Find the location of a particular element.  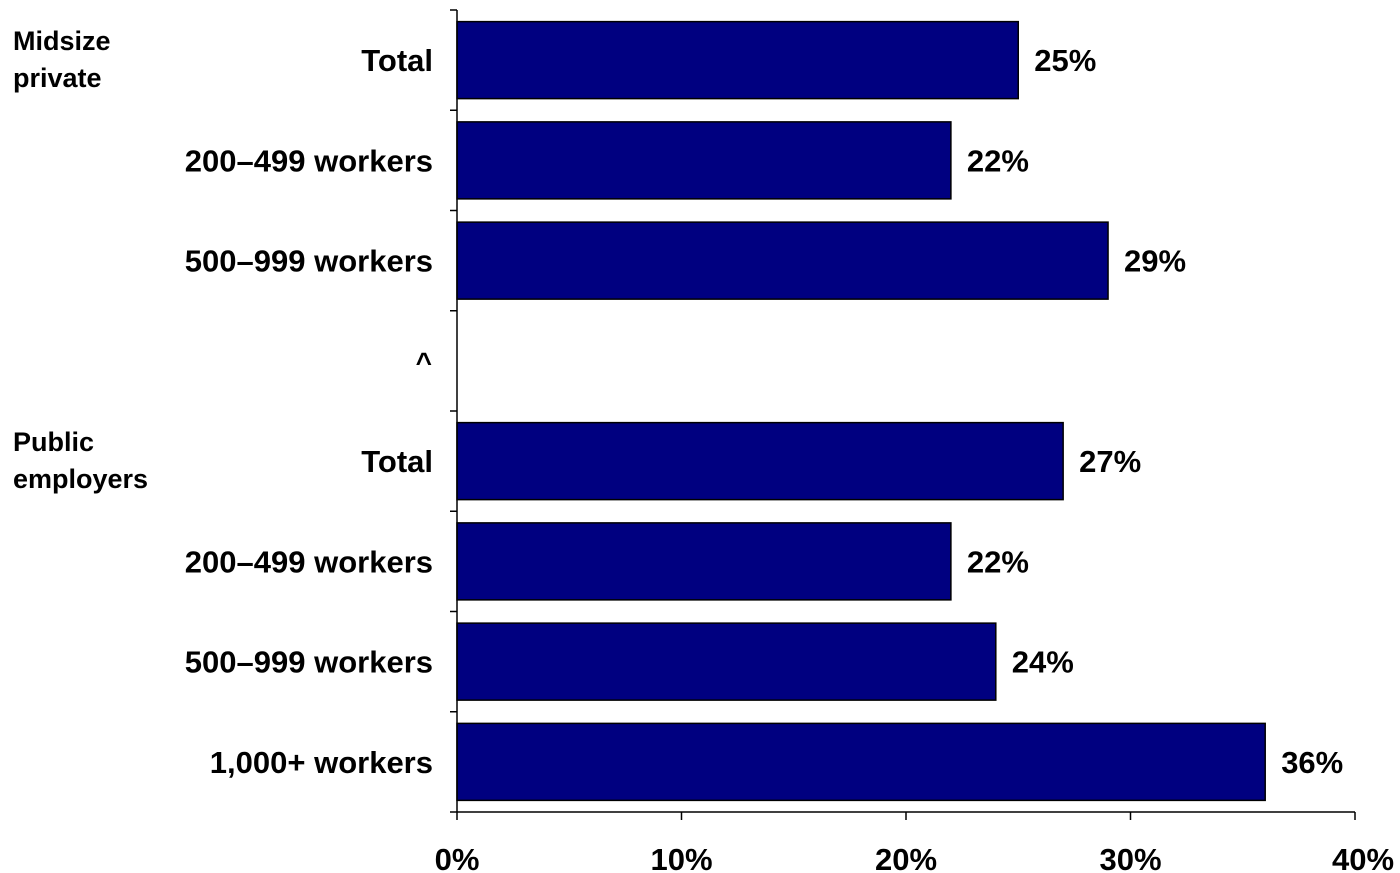

x-tick-label: 20% is located at coordinates (906, 857).